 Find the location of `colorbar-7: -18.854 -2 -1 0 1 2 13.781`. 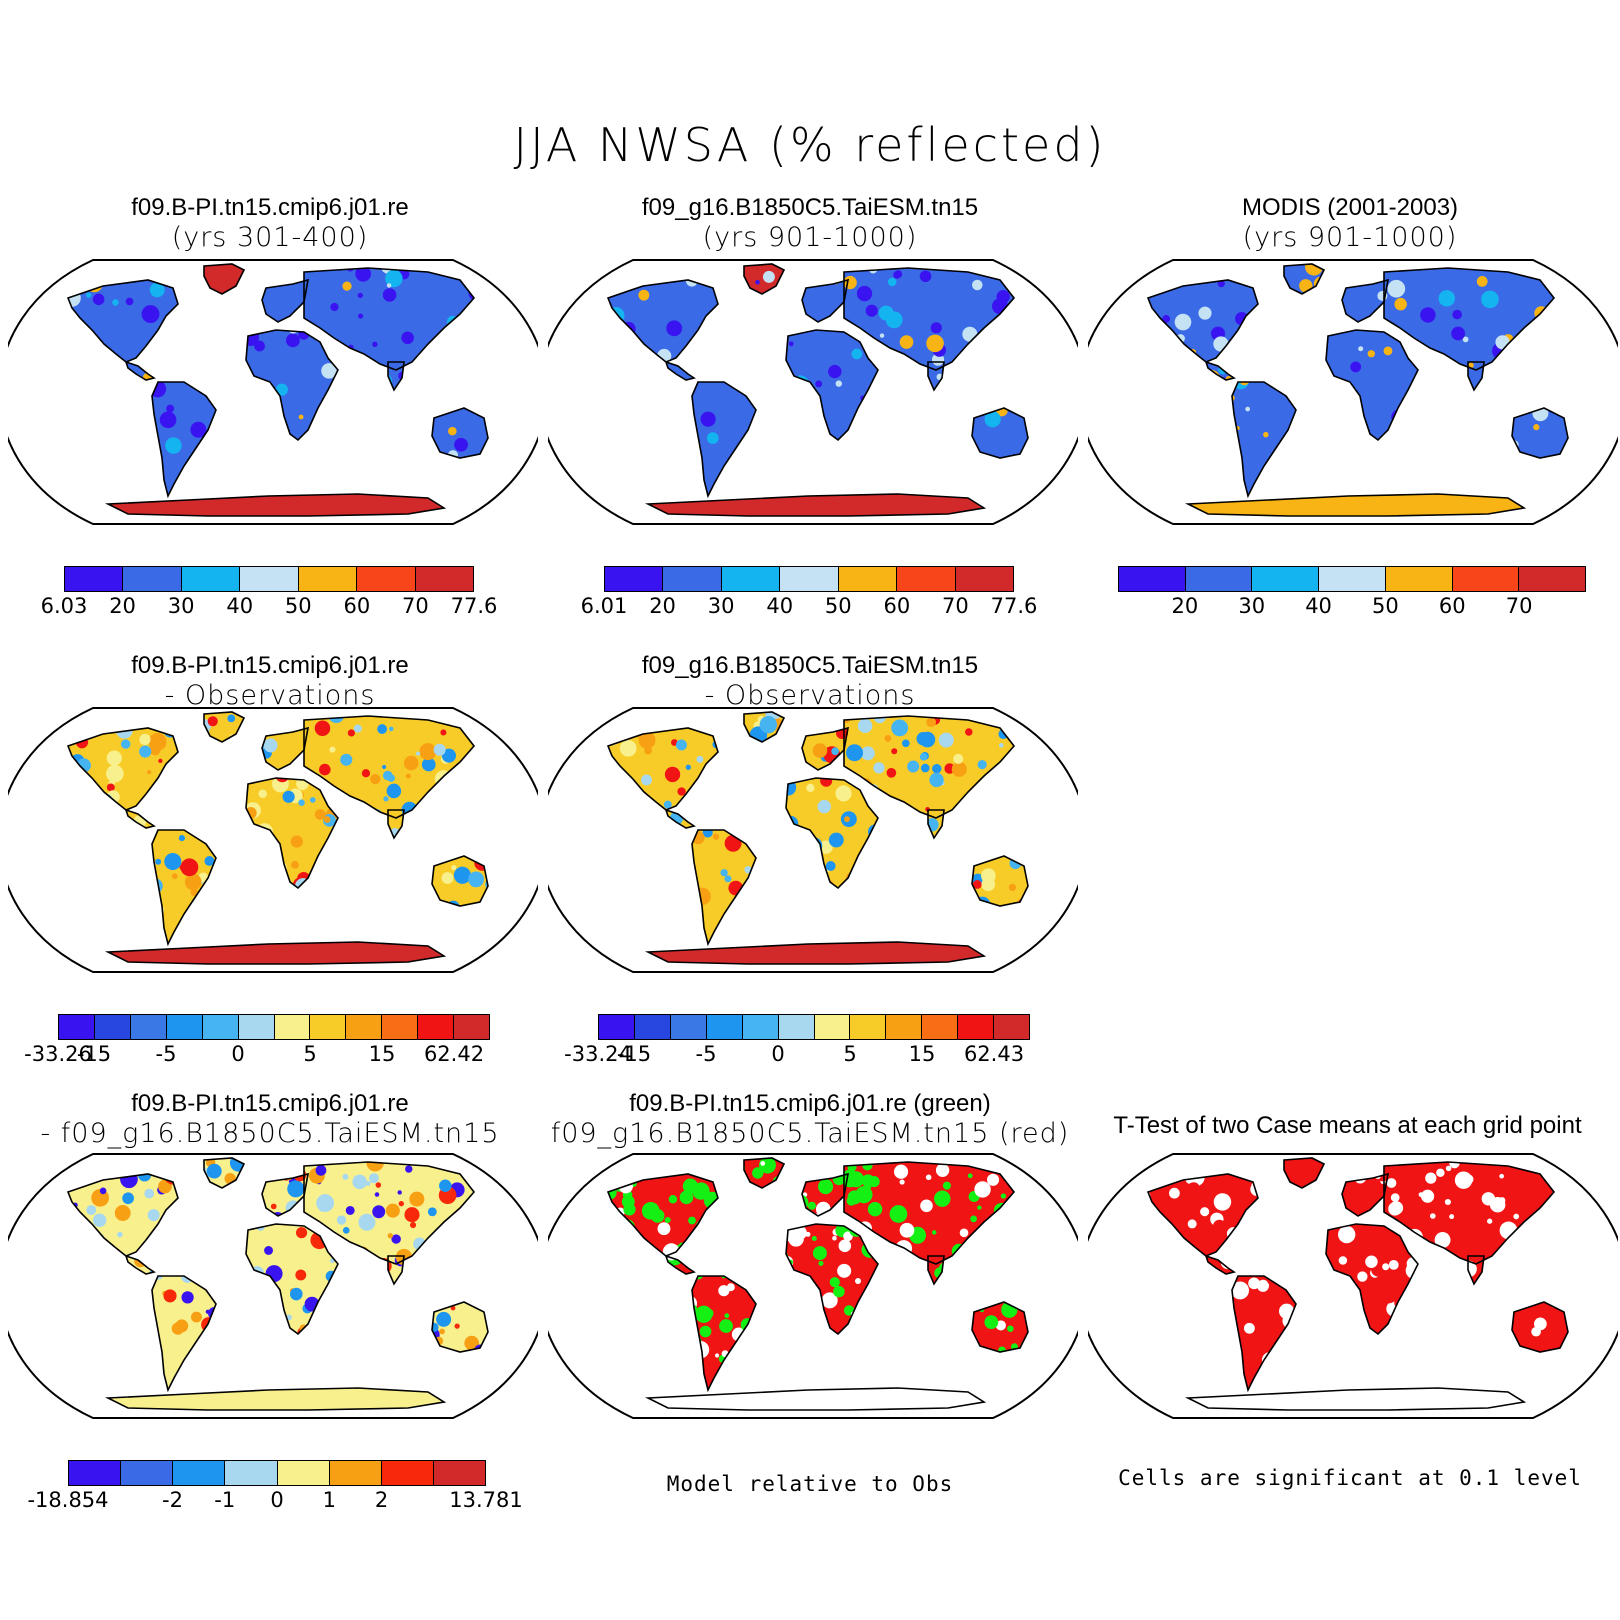

colorbar-7: -18.854 -2 -1 0 1 2 13.781 is located at coordinates (275, 1488).